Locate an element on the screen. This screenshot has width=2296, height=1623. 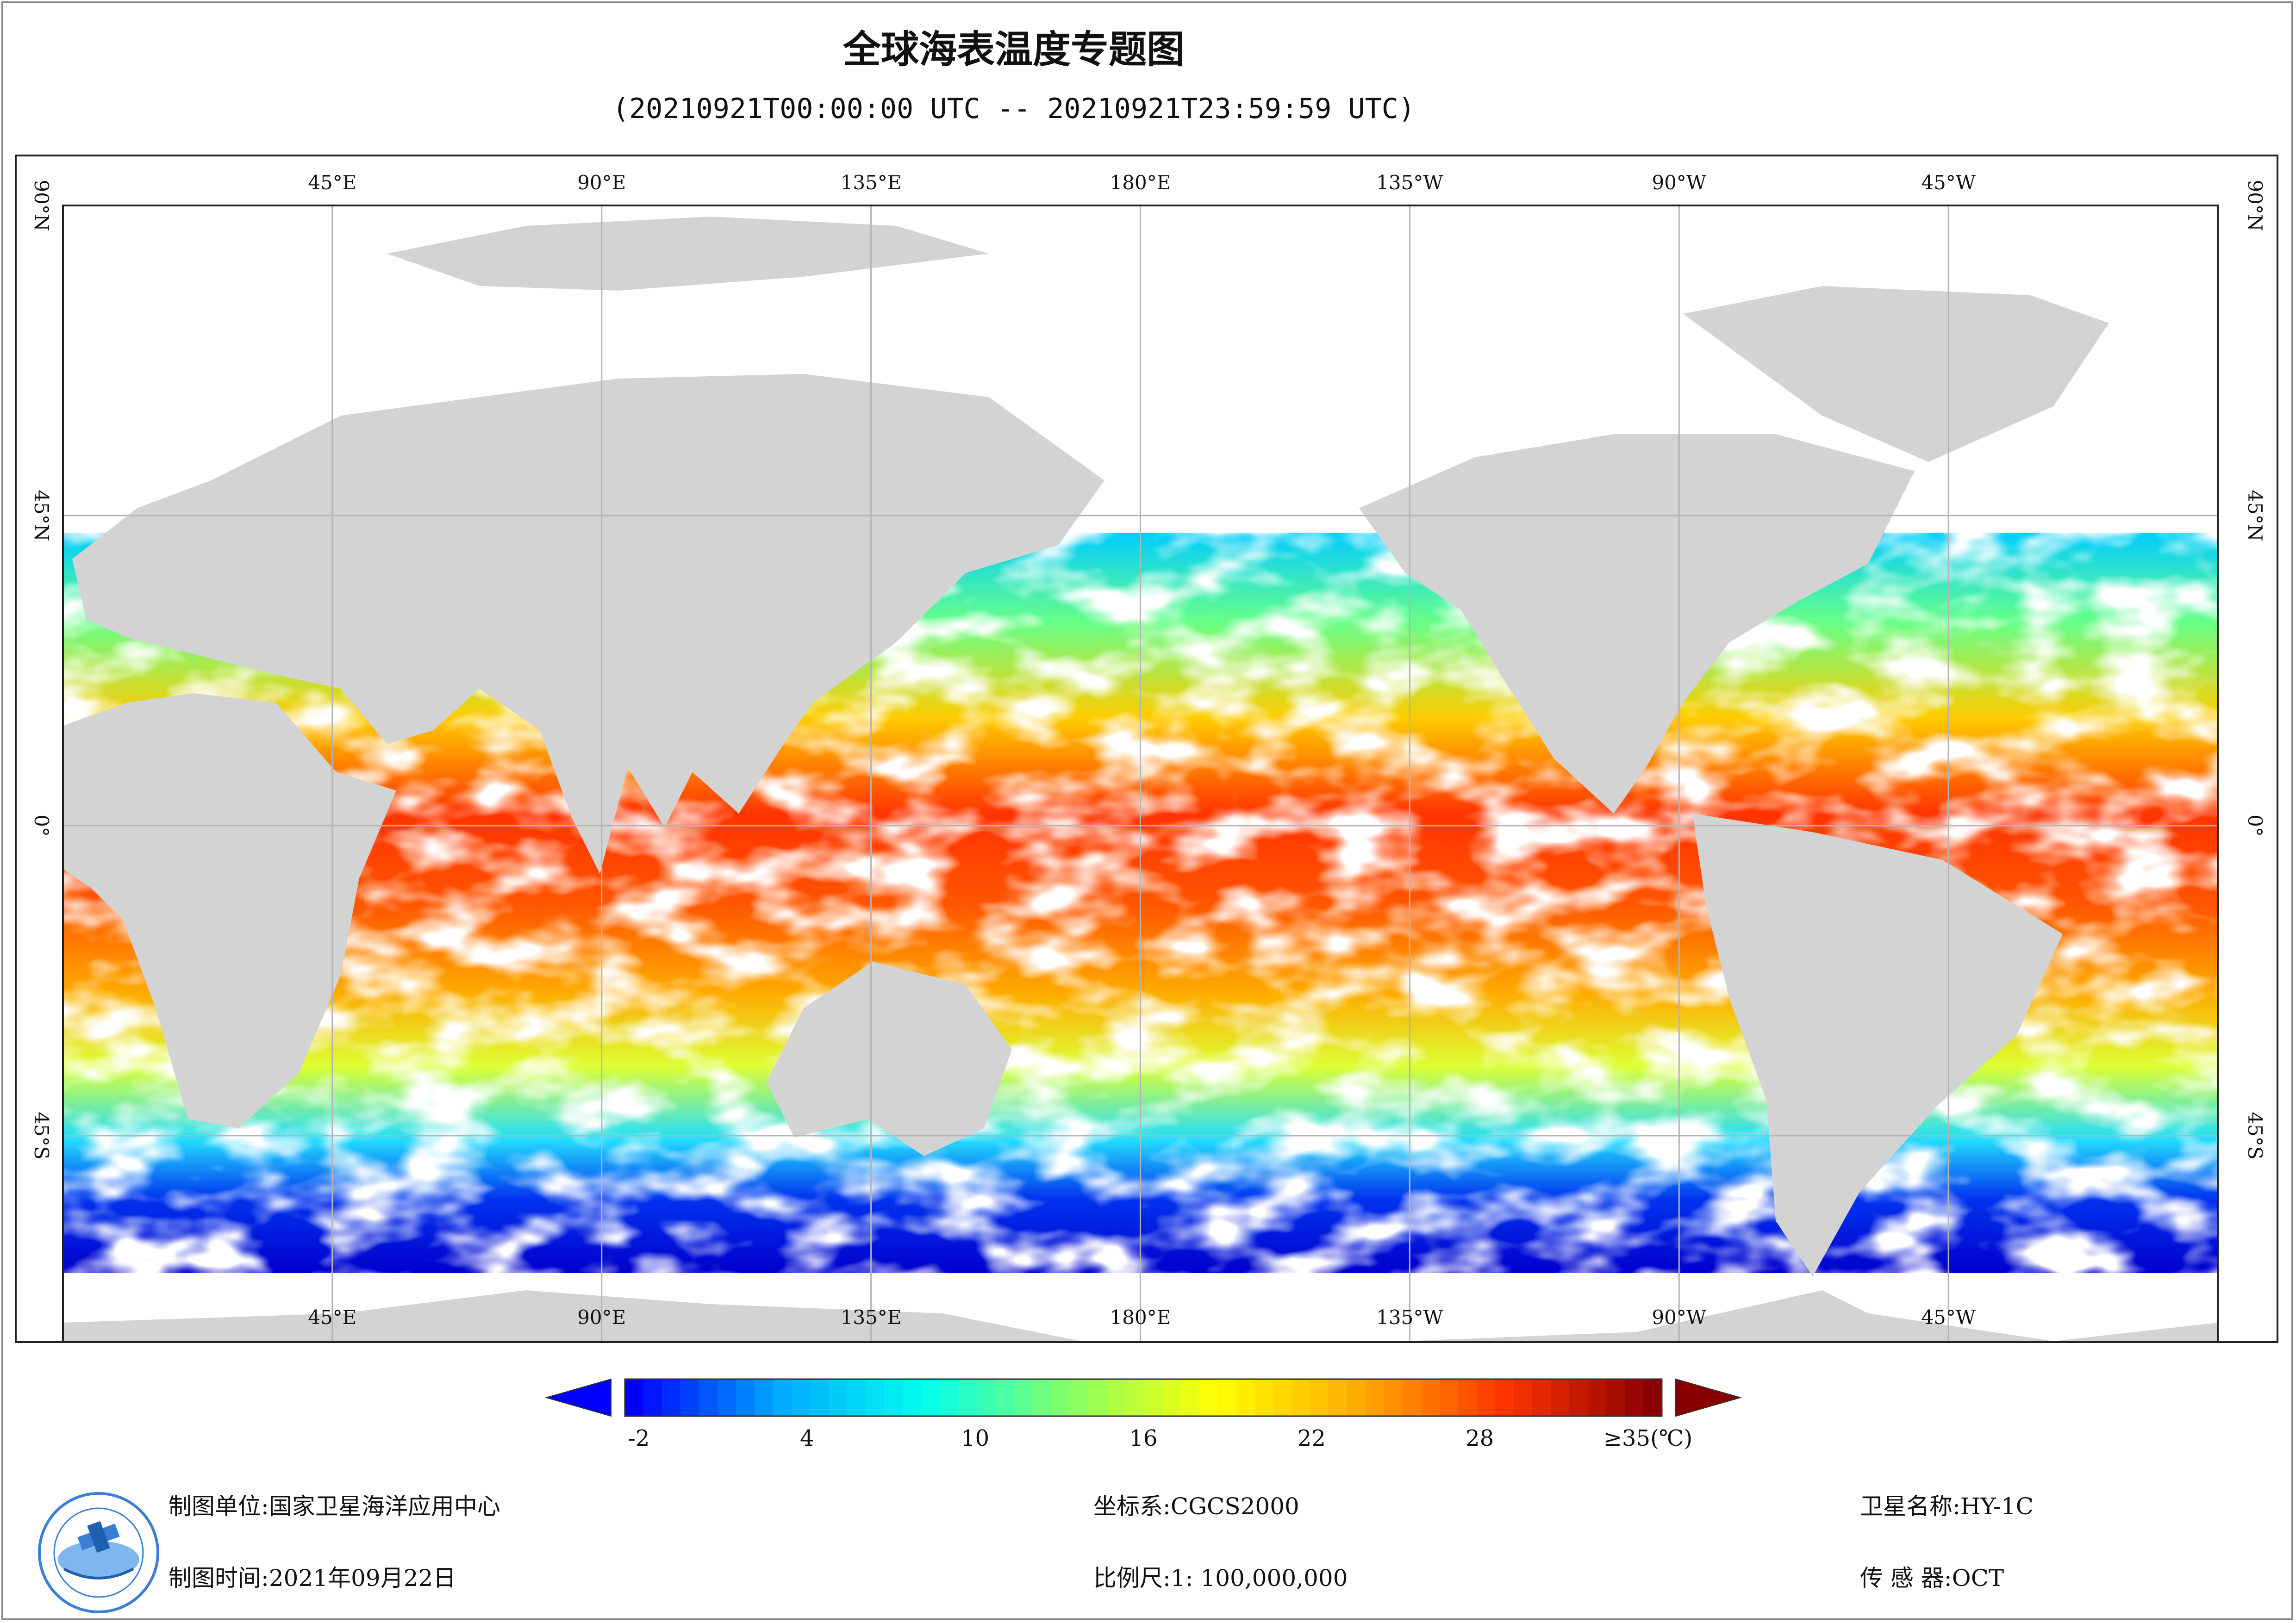
legend-tick-label: 28 is located at coordinates (1480, 1438).